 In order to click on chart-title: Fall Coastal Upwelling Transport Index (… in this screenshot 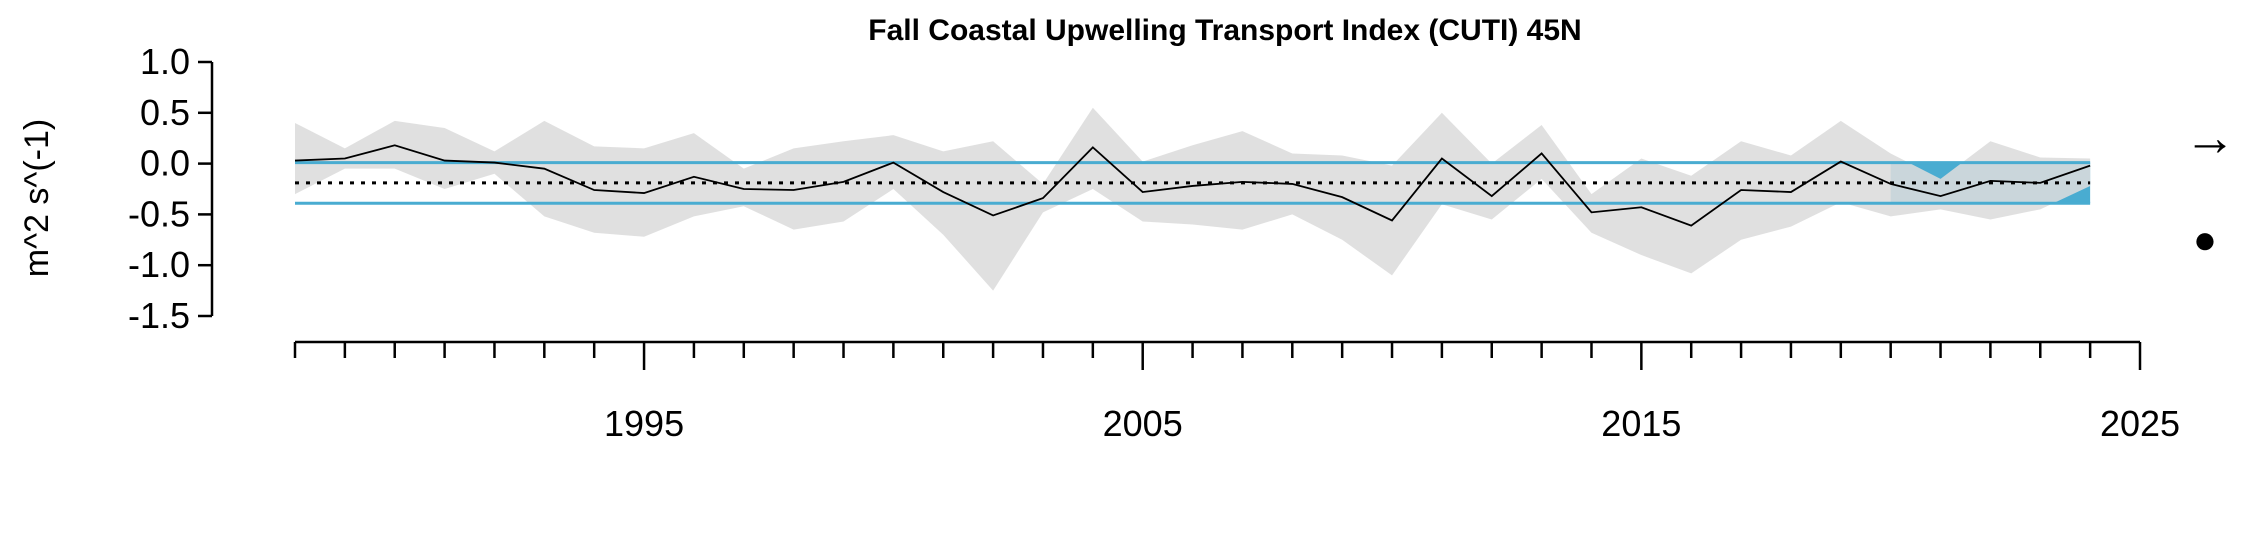, I will do `click(1224, 30)`.